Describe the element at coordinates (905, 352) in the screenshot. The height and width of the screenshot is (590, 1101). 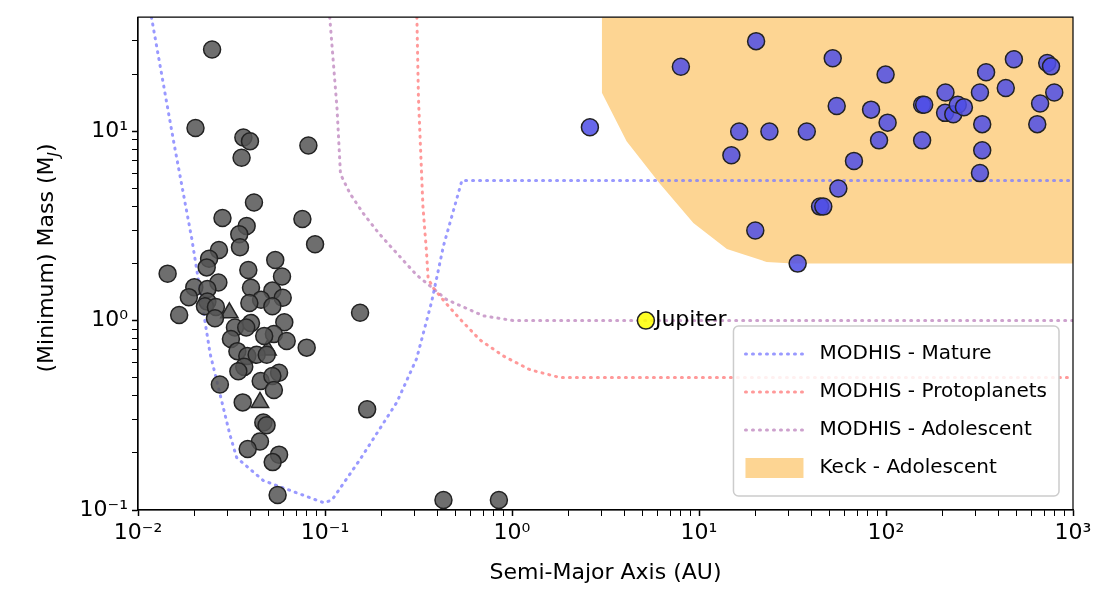
I see `legend-label: MODHIS - Mature` at that location.